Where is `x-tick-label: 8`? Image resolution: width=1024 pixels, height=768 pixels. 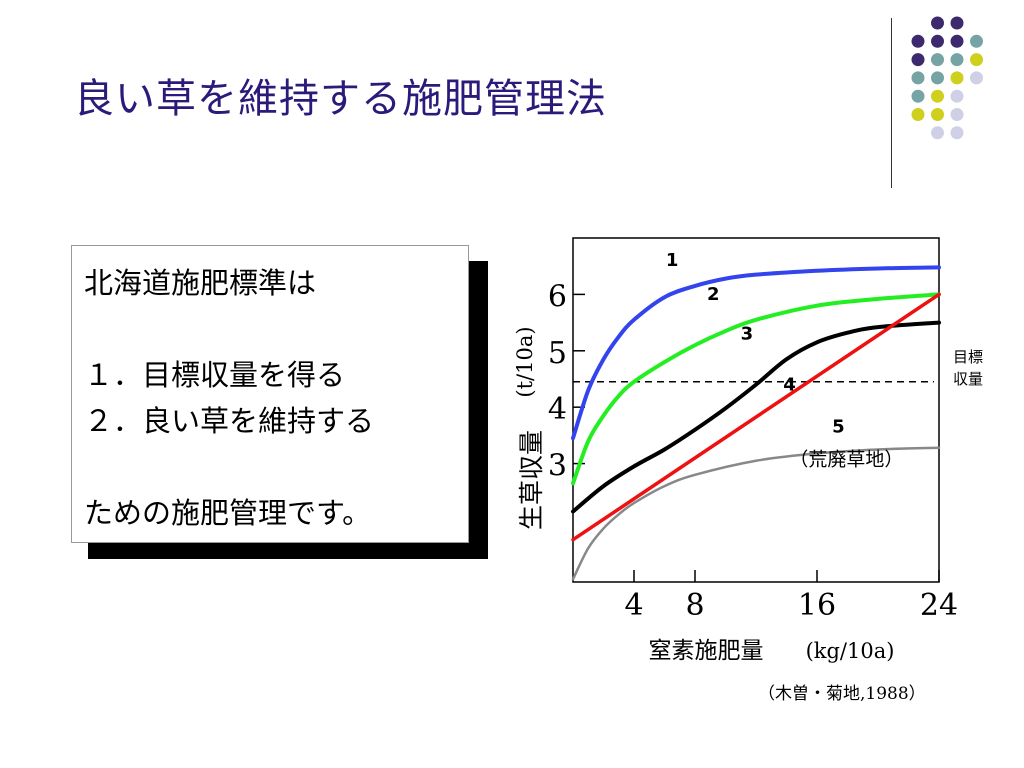
x-tick-label: 8 is located at coordinates (694, 605).